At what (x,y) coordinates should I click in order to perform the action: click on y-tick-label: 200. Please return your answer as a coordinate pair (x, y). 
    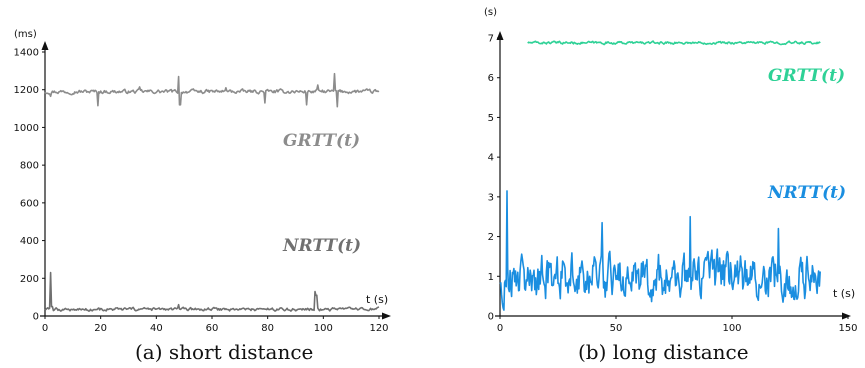
    Looking at the image, I should click on (29, 279).